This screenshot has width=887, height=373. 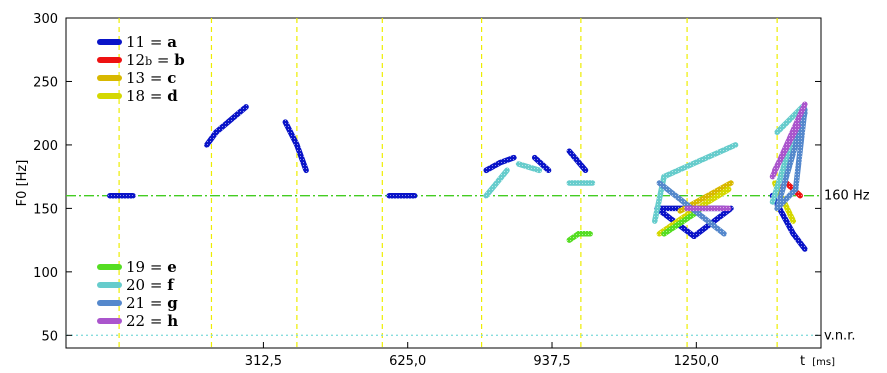 What do you see at coordinates (45, 273) in the screenshot?
I see `y-tick-label-1: 100` at bounding box center [45, 273].